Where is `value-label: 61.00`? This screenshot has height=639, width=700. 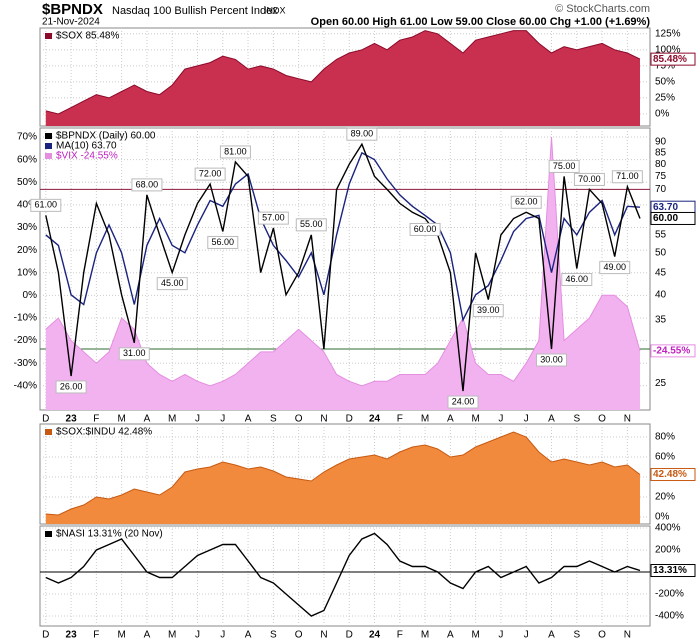
value-label: 61.00 is located at coordinates (46, 205).